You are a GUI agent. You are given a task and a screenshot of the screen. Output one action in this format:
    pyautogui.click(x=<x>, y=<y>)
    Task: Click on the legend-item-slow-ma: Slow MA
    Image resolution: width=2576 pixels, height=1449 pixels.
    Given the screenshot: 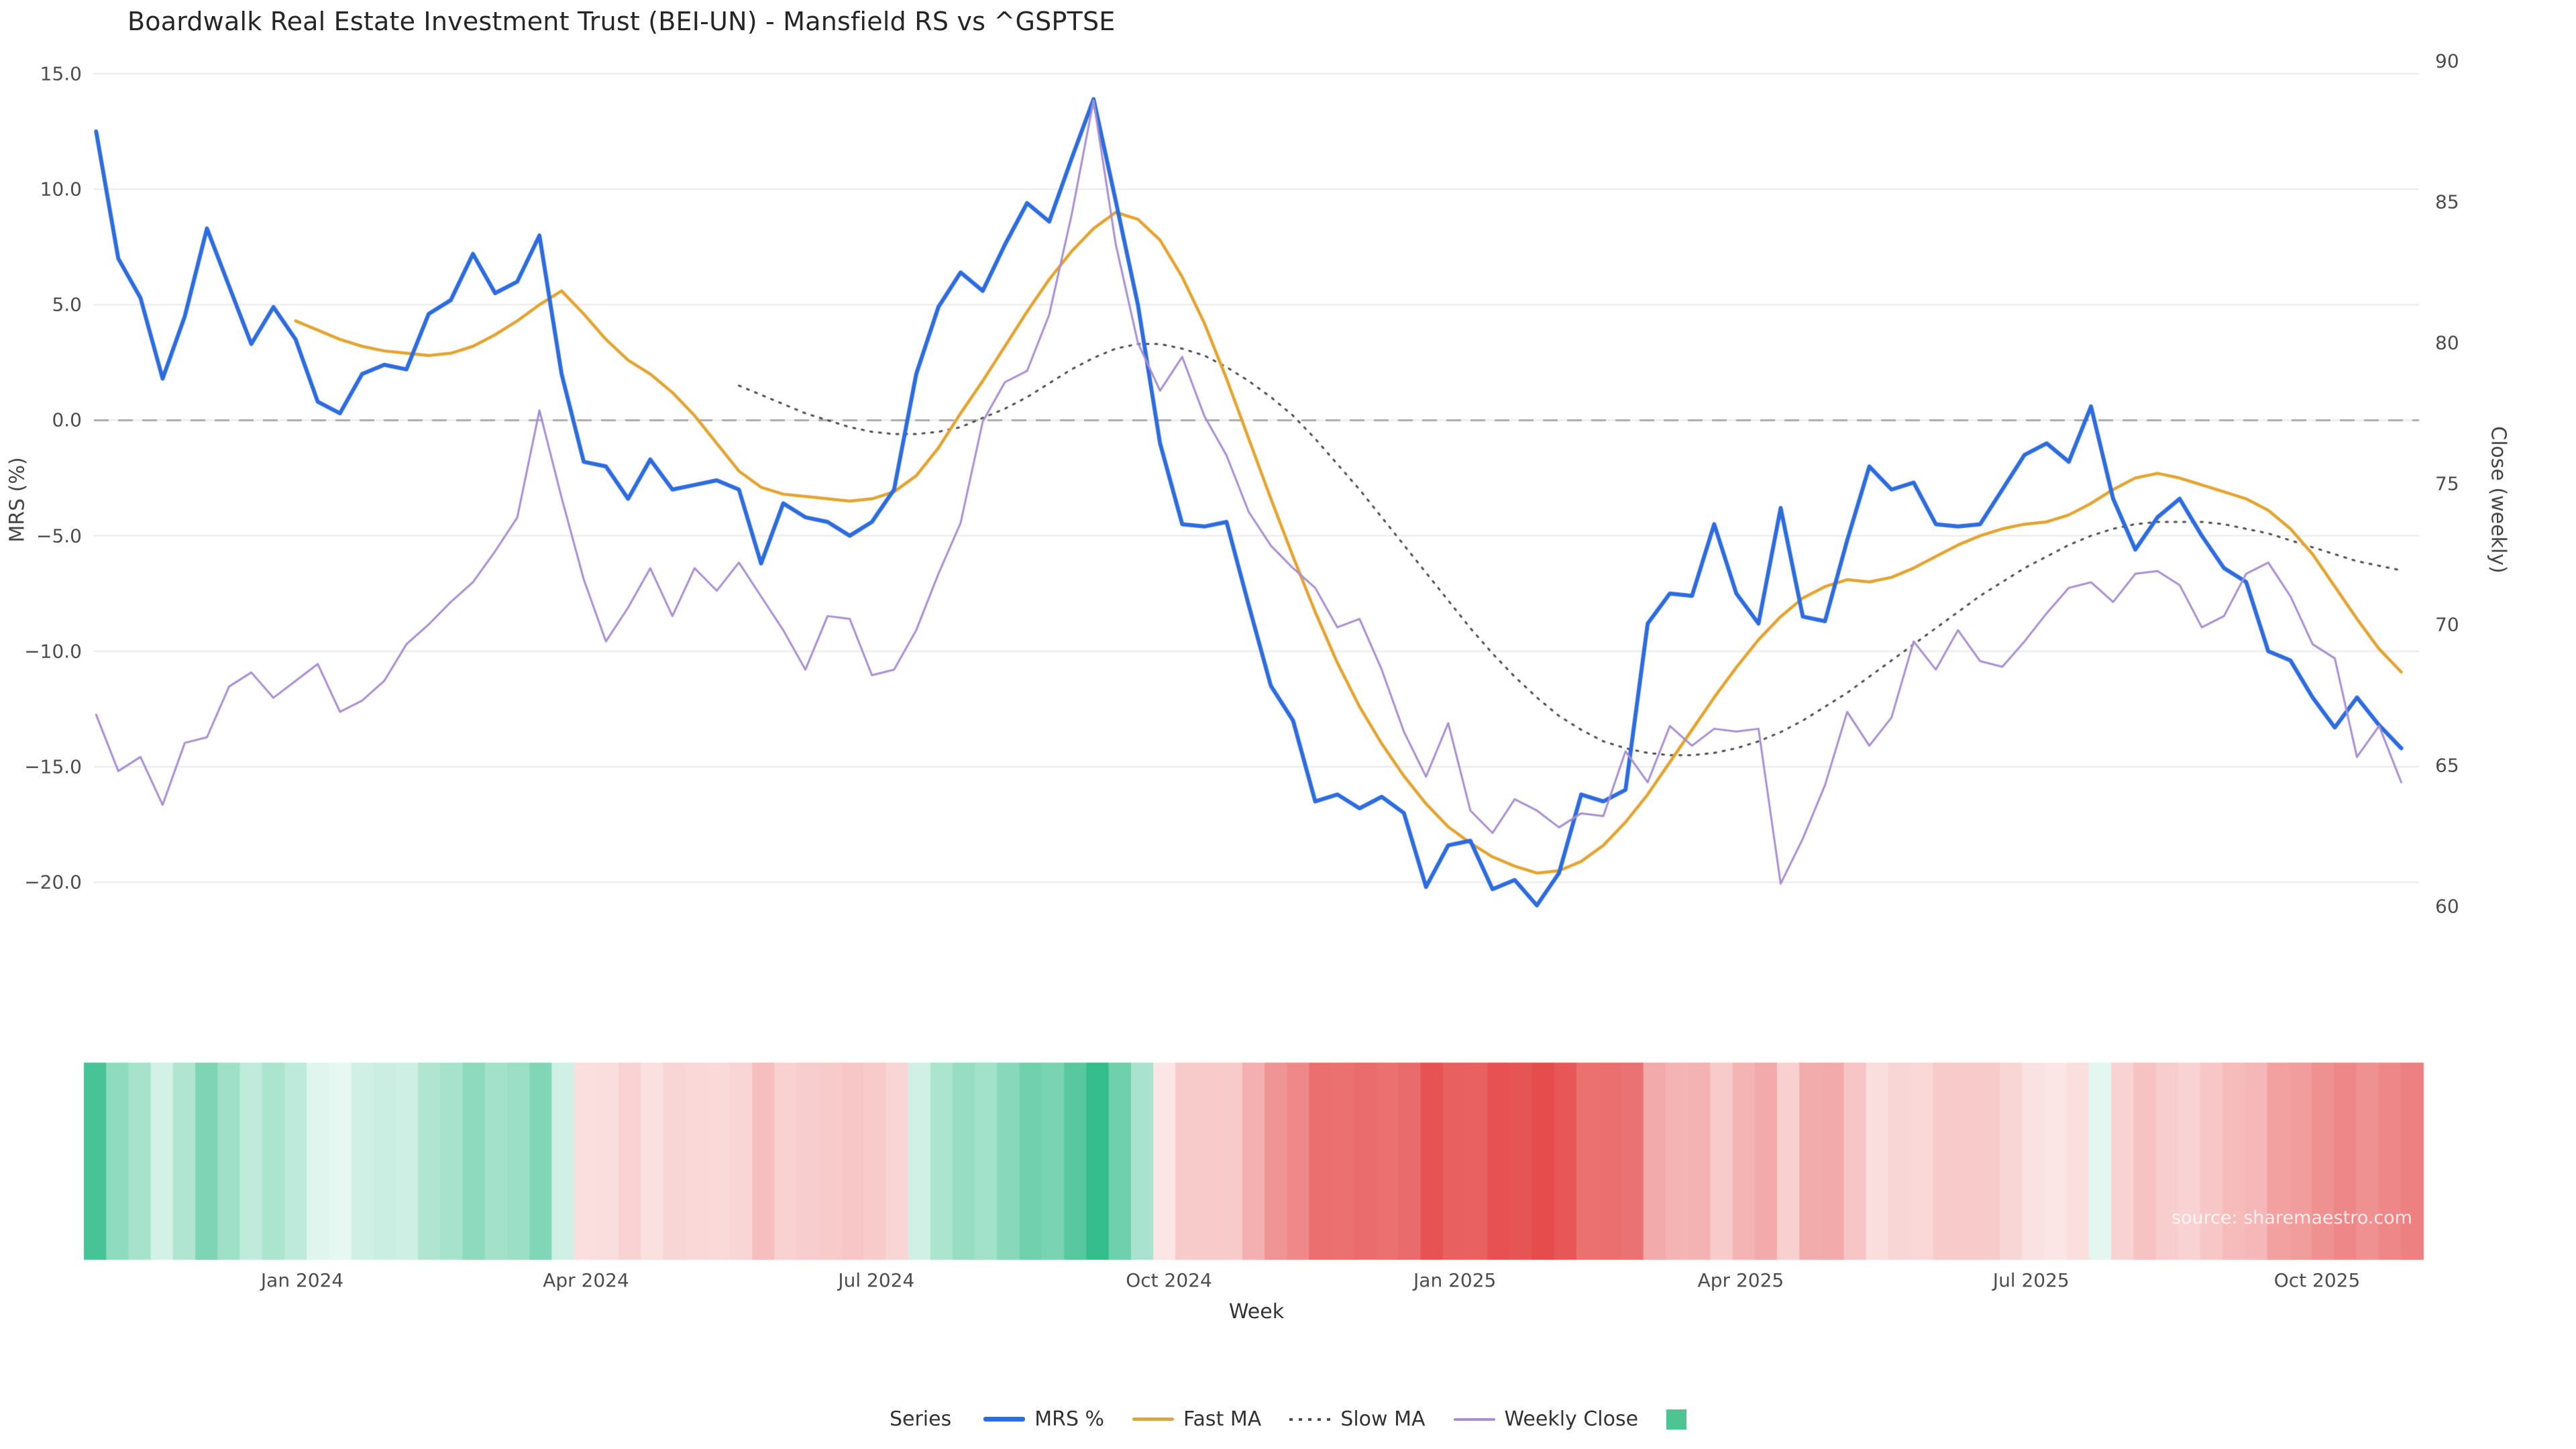 What is the action you would take?
    pyautogui.click(x=1357, y=1419)
    